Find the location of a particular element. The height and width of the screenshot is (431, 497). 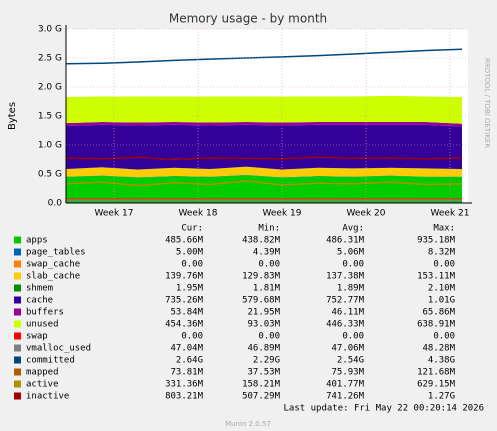

last-update: Last update: Fri May 22 00:20:14 2026 is located at coordinates (384, 409).